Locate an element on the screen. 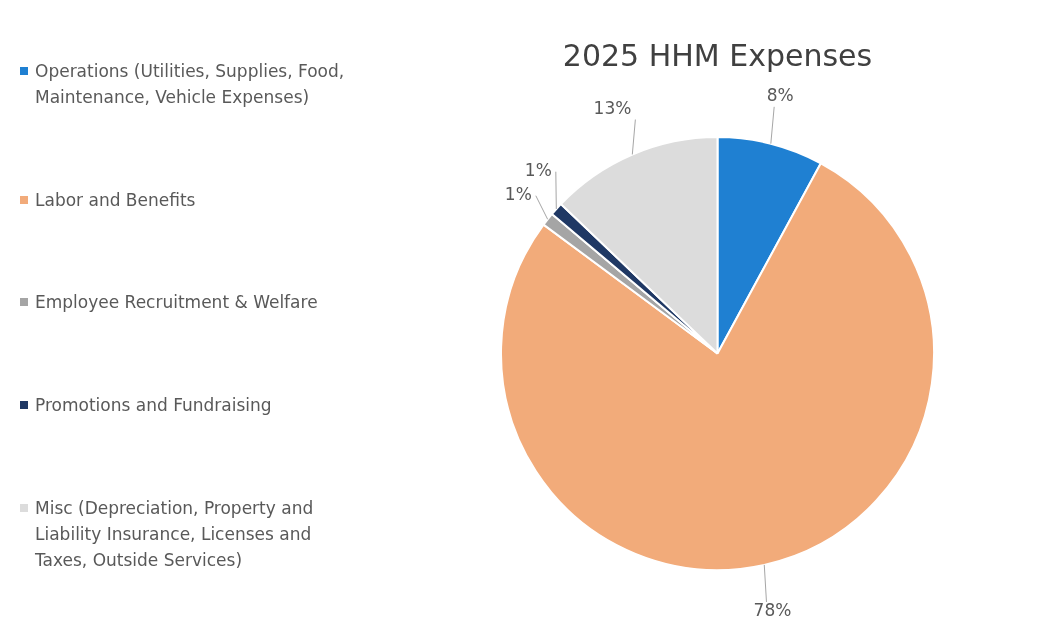 The width and height of the screenshot is (1045, 631). legend-label: Employee Recruitment & Welfare is located at coordinates (176, 303).